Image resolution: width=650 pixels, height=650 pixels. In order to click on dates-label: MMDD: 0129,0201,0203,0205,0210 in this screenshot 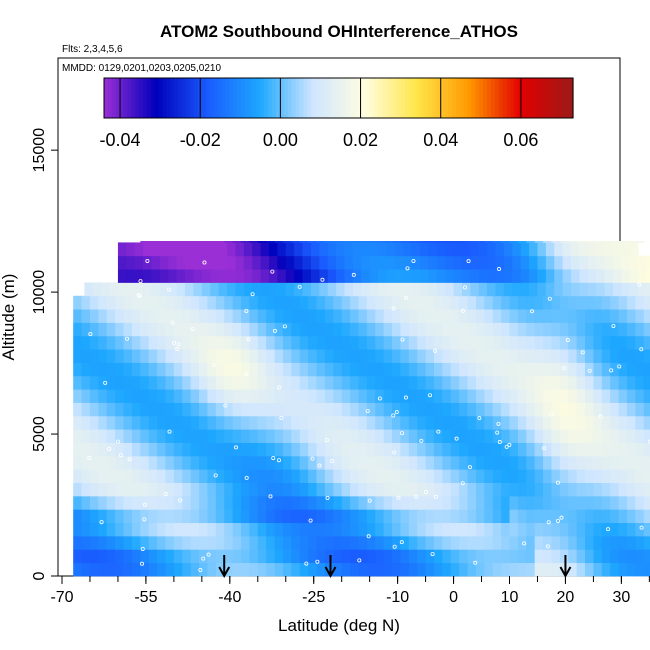, I will do `click(141, 68)`.